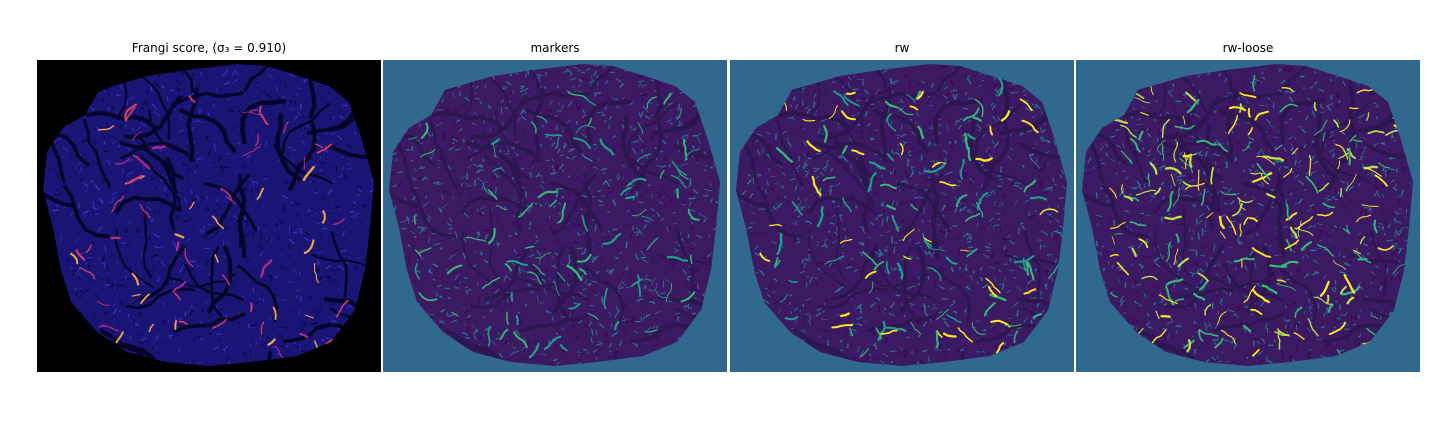 The image size is (1440, 432). Describe the element at coordinates (555, 48) in the screenshot. I see `panel-title-markers: markers` at that location.